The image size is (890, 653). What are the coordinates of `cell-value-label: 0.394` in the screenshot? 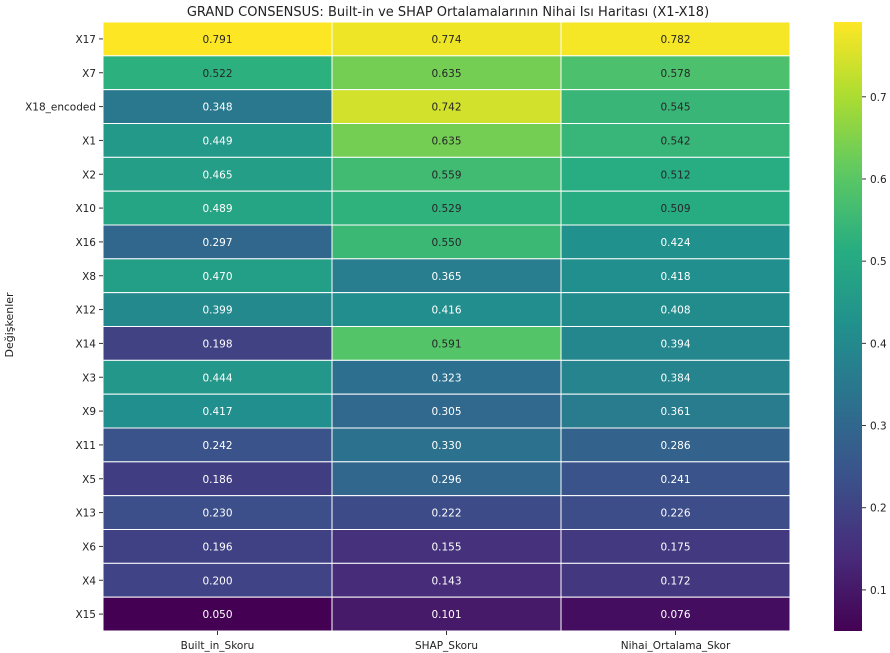 It's located at (675, 344).